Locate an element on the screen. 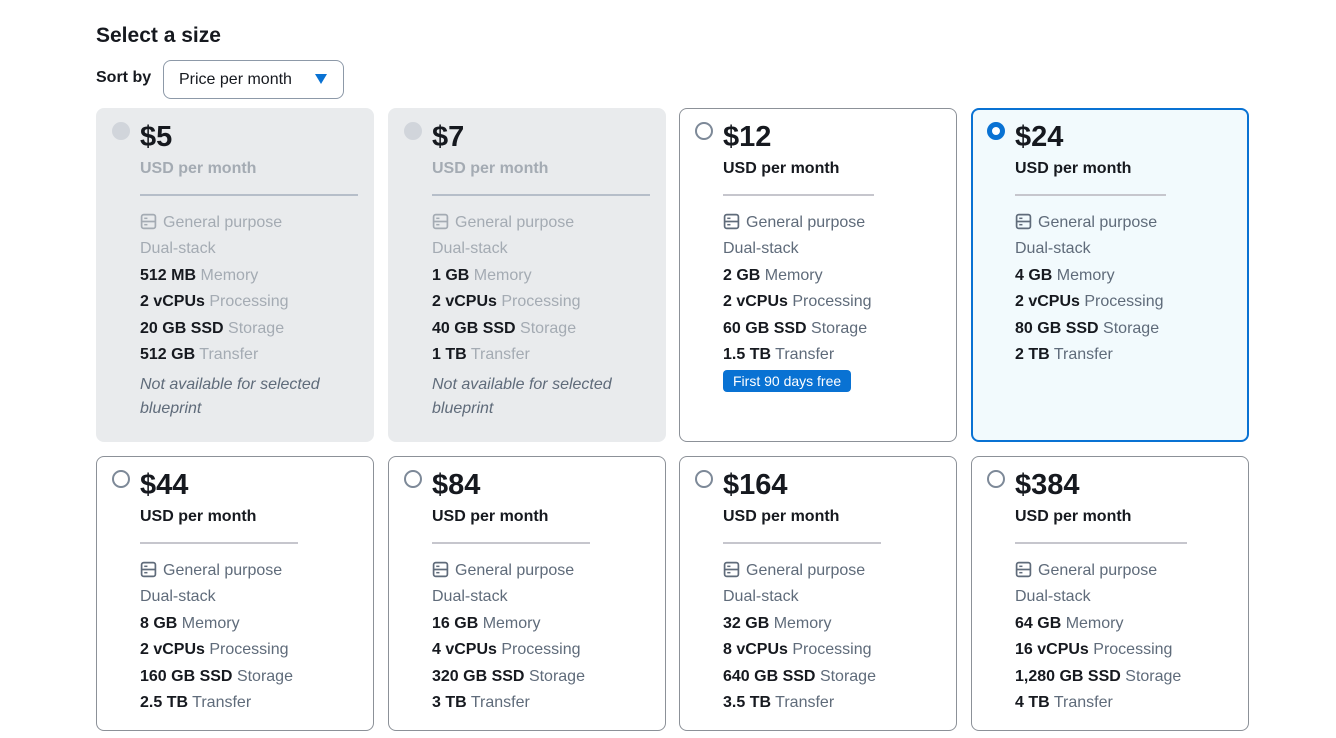 The image size is (1336, 738). plan-storage: 640 GB SSD is located at coordinates (769, 676).